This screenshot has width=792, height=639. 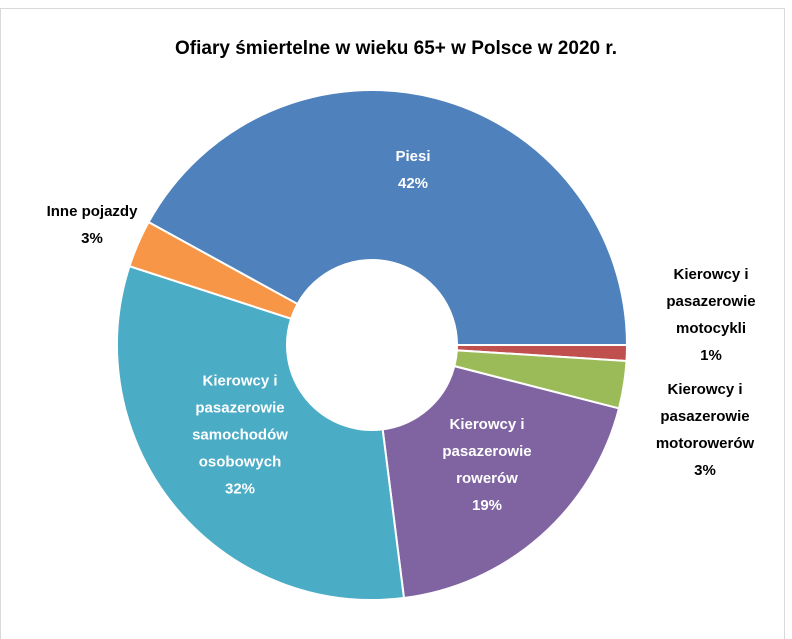 What do you see at coordinates (413, 170) in the screenshot?
I see `data-label: Piesi 42%` at bounding box center [413, 170].